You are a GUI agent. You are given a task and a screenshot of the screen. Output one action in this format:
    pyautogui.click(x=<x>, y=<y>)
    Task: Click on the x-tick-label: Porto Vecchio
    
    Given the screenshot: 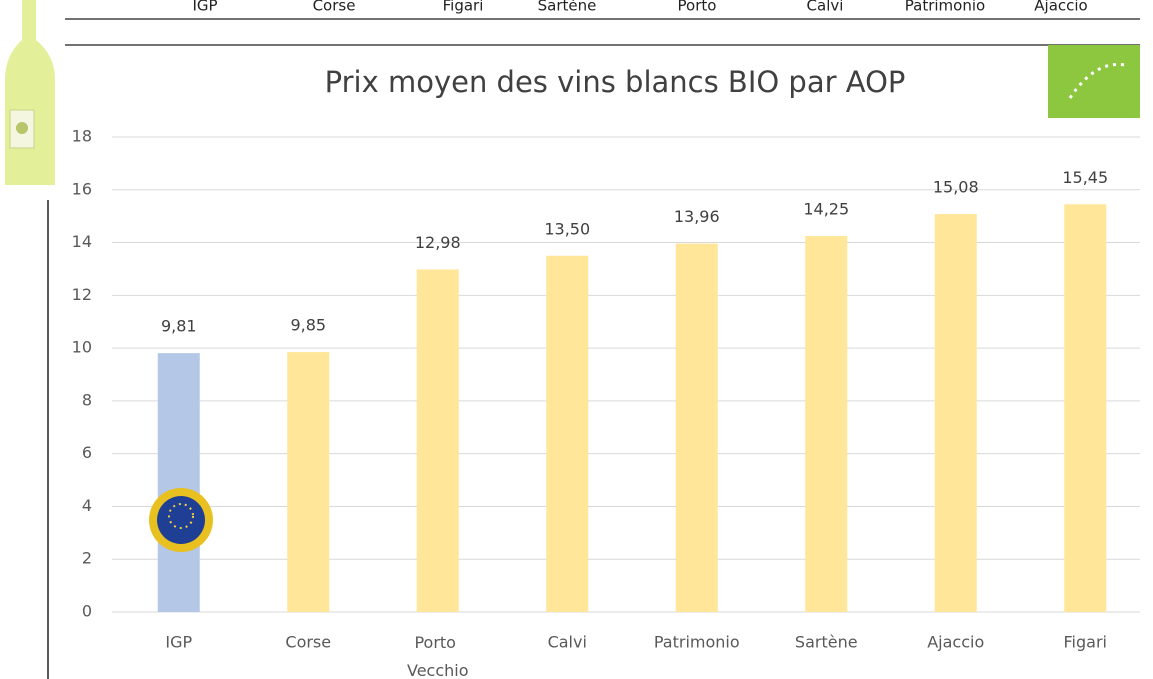 What is the action you would take?
    pyautogui.click(x=438, y=656)
    